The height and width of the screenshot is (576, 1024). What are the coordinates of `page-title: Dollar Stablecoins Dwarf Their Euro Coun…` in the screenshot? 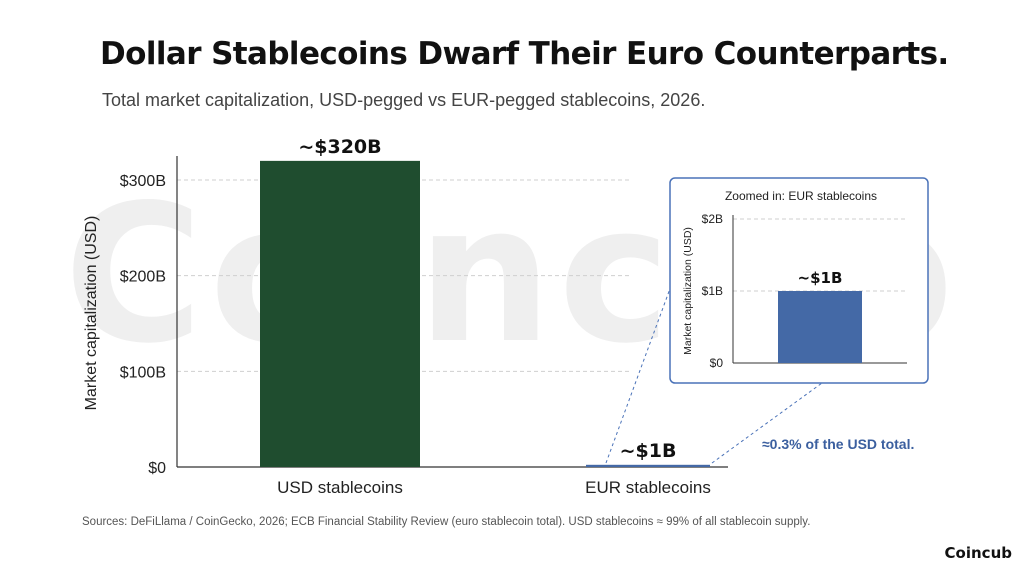 It's located at (524, 54).